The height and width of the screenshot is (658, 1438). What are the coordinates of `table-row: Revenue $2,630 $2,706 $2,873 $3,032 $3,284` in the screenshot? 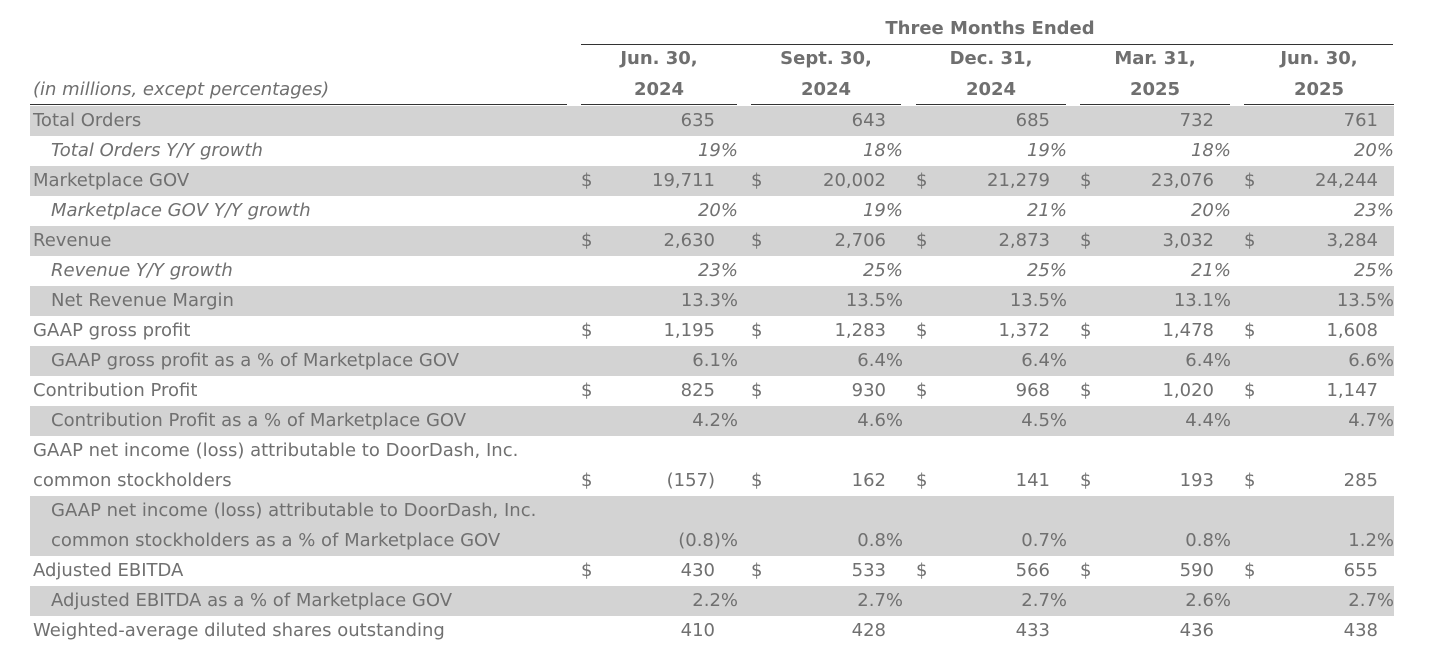 It's located at (712, 241).